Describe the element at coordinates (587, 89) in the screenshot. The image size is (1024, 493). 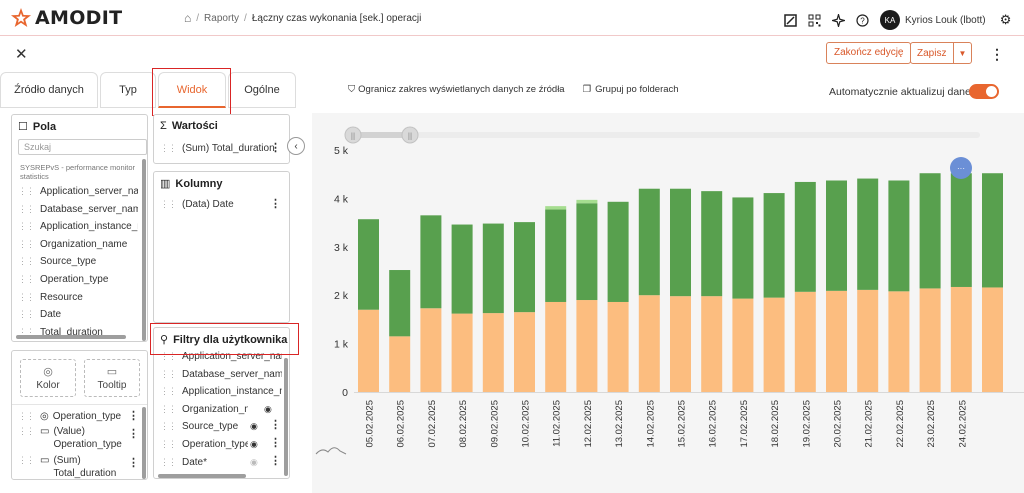
I see `folder-group-icon: ❐` at that location.